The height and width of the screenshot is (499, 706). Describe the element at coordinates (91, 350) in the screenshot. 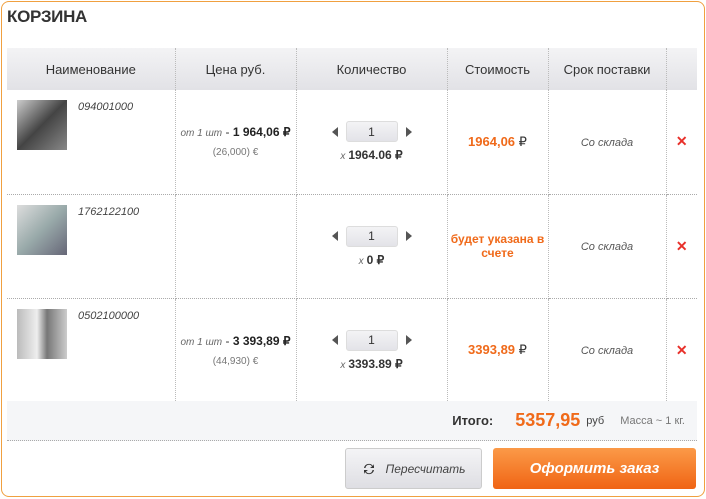

I see `name-cell: 0502100000` at that location.